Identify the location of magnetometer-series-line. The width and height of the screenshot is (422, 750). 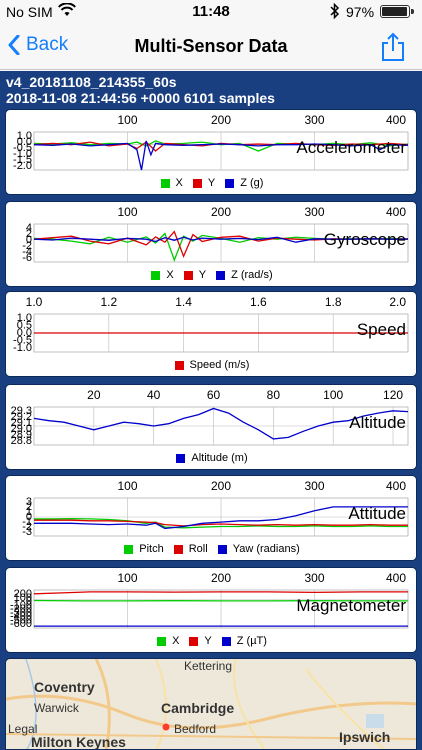
(220, 593).